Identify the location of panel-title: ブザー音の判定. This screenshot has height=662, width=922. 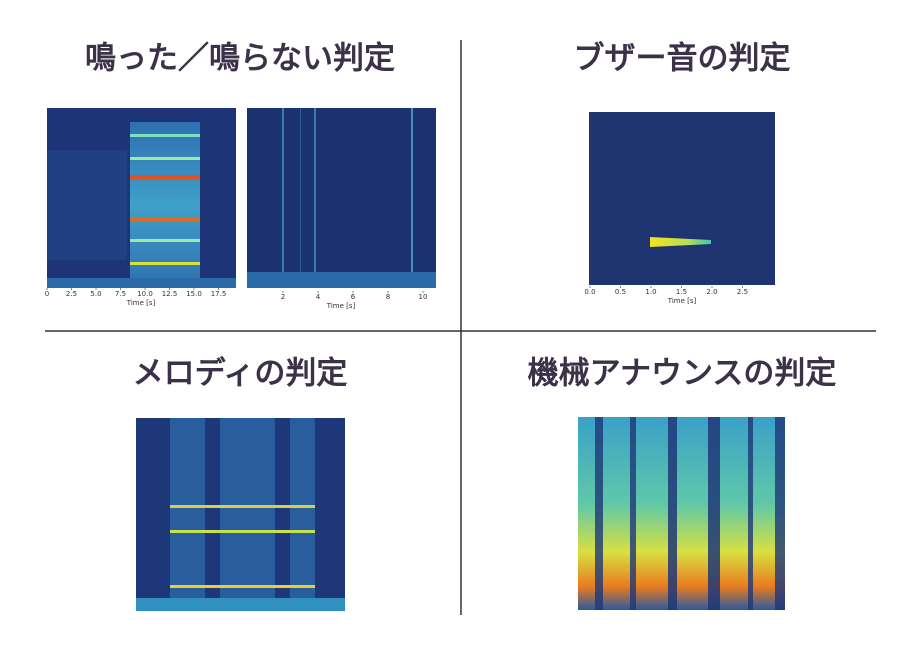
(682, 59).